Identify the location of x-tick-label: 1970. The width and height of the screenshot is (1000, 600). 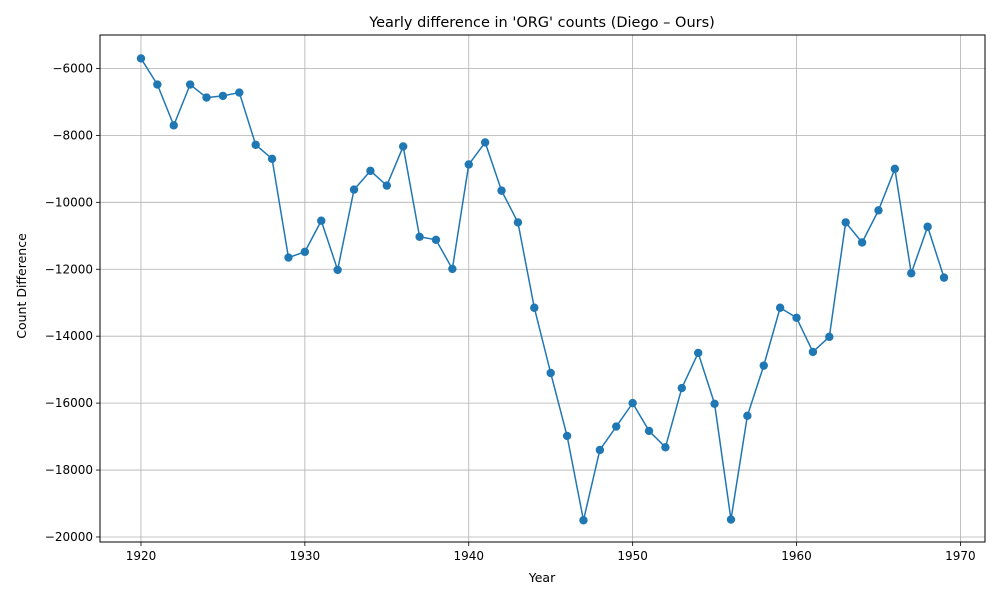
(960, 556).